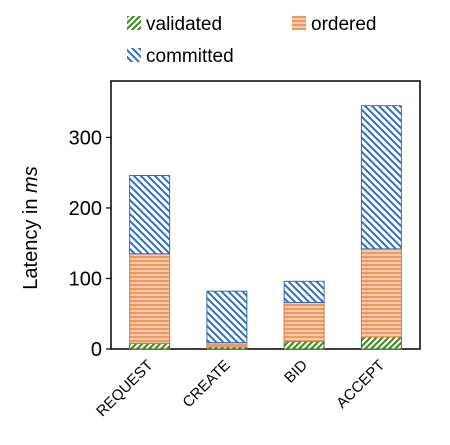 The height and width of the screenshot is (445, 450). Describe the element at coordinates (252, 40) in the screenshot. I see `legend: validated ordered committed` at that location.